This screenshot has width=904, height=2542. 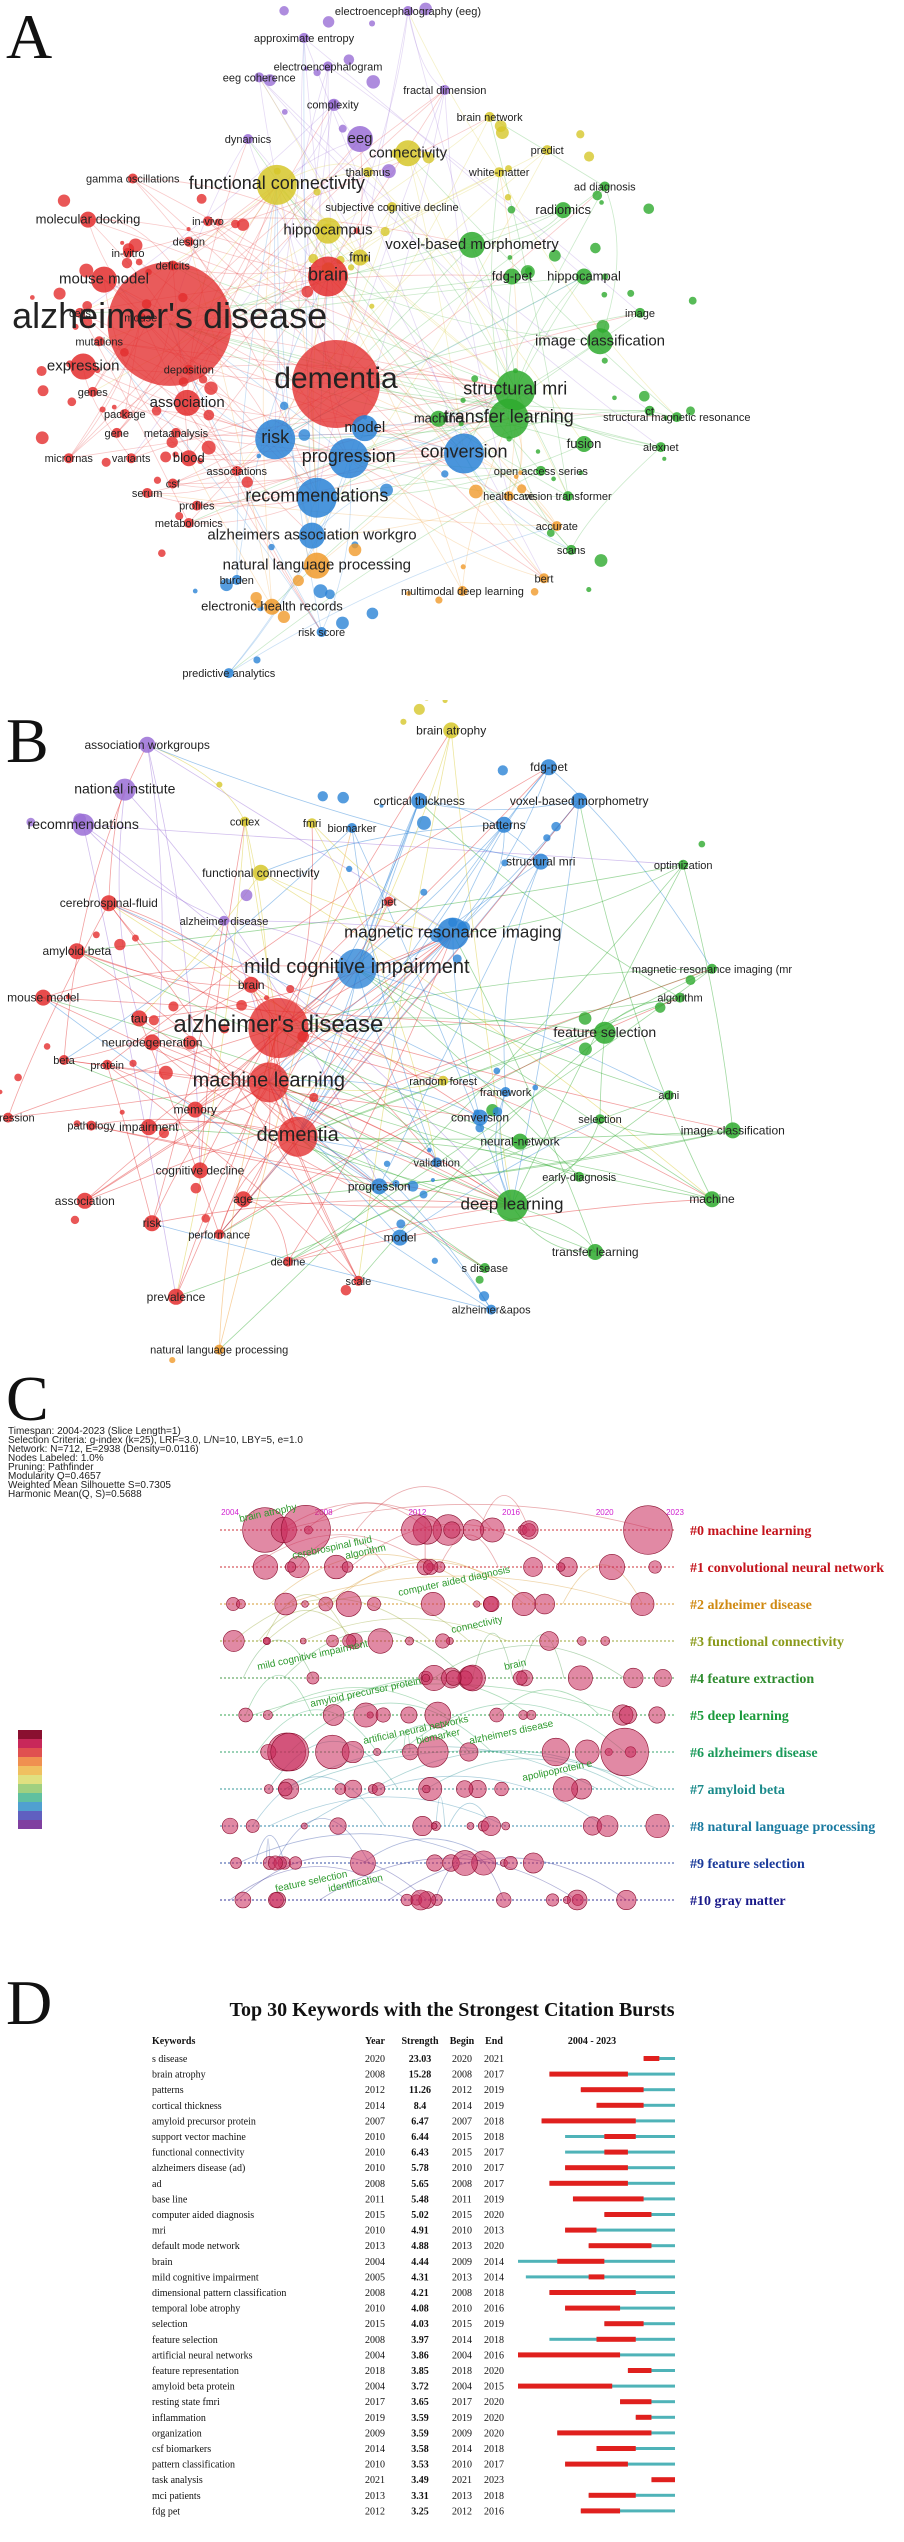 I want to click on node-a-recommendations, so click(x=316, y=497).